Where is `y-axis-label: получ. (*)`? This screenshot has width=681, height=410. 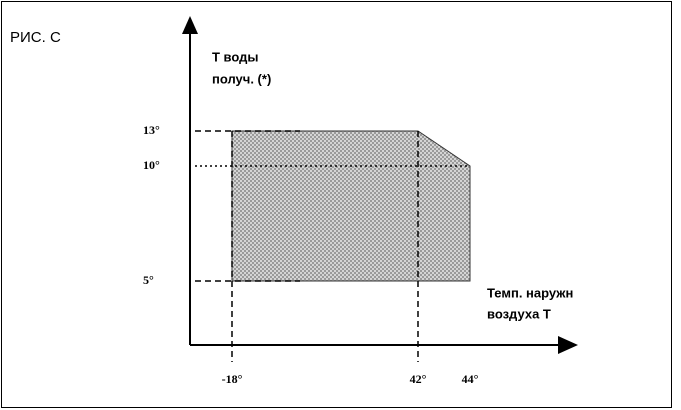 y-axis-label: получ. (*) is located at coordinates (241, 78).